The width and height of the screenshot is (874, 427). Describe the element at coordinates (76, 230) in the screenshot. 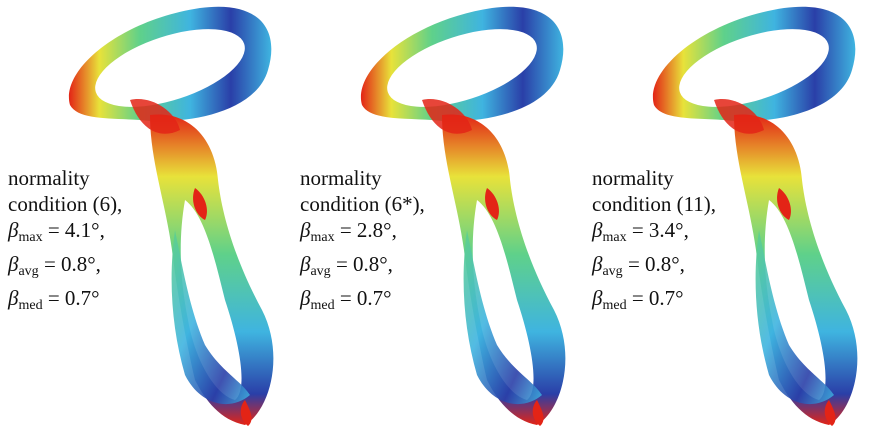

I see `value: = 4.1°,` at that location.